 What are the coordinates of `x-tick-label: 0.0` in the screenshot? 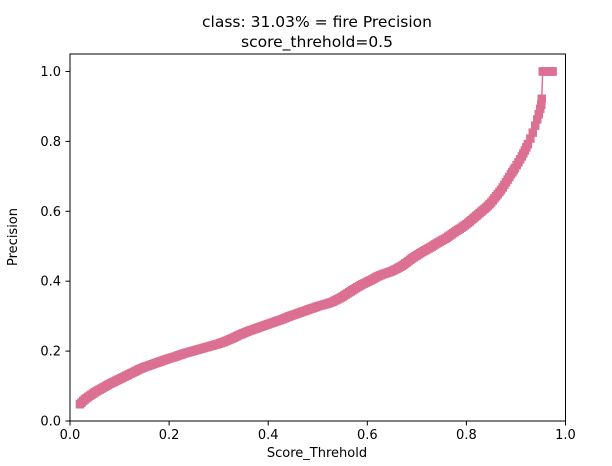 It's located at (70, 435).